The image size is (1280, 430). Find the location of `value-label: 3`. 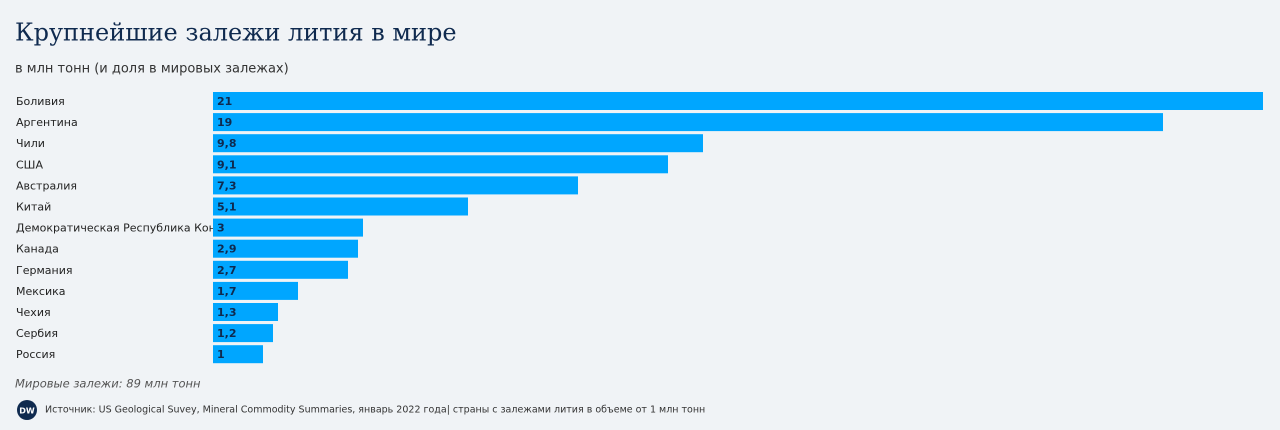

value-label: 3 is located at coordinates (221, 228).